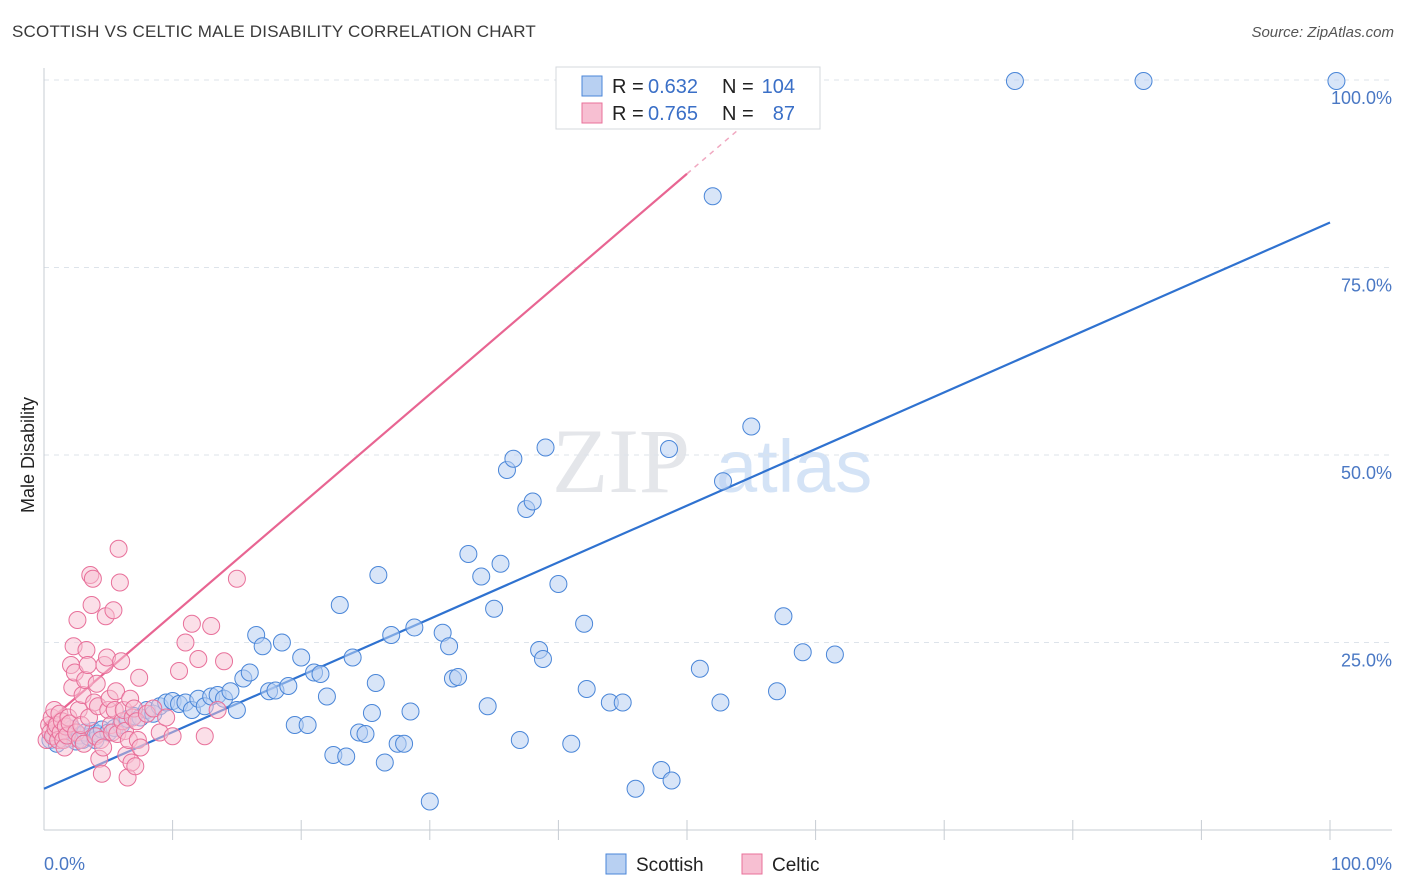 The image size is (1406, 892). Describe the element at coordinates (28, 455) in the screenshot. I see `y-axis-label: Male Disability` at that location.